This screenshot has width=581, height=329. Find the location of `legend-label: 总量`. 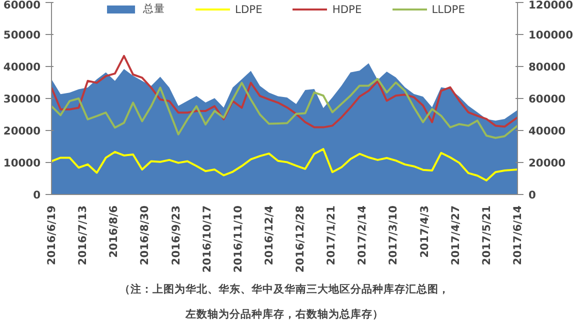

legend-label: 总量 is located at coordinates (154, 9).